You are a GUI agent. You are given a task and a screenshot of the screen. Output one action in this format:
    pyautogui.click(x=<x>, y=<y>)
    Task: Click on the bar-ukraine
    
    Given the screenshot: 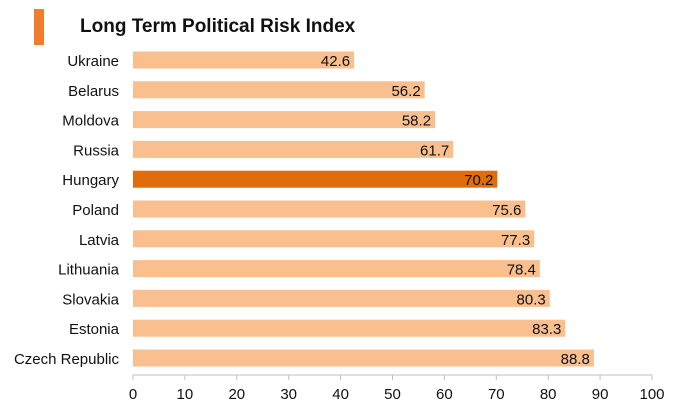 What is the action you would take?
    pyautogui.click(x=244, y=60)
    